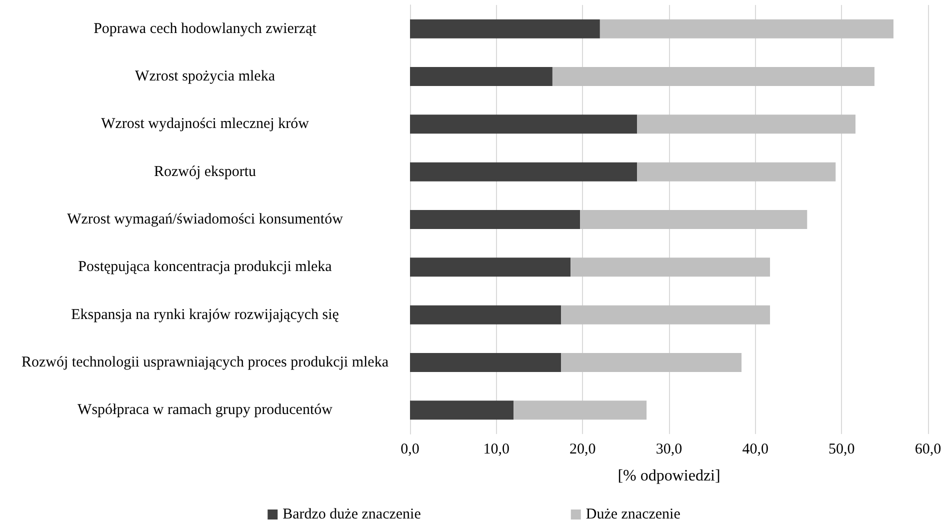  Describe the element at coordinates (928, 450) in the screenshot. I see `x-tick-label: 60,0` at that location.